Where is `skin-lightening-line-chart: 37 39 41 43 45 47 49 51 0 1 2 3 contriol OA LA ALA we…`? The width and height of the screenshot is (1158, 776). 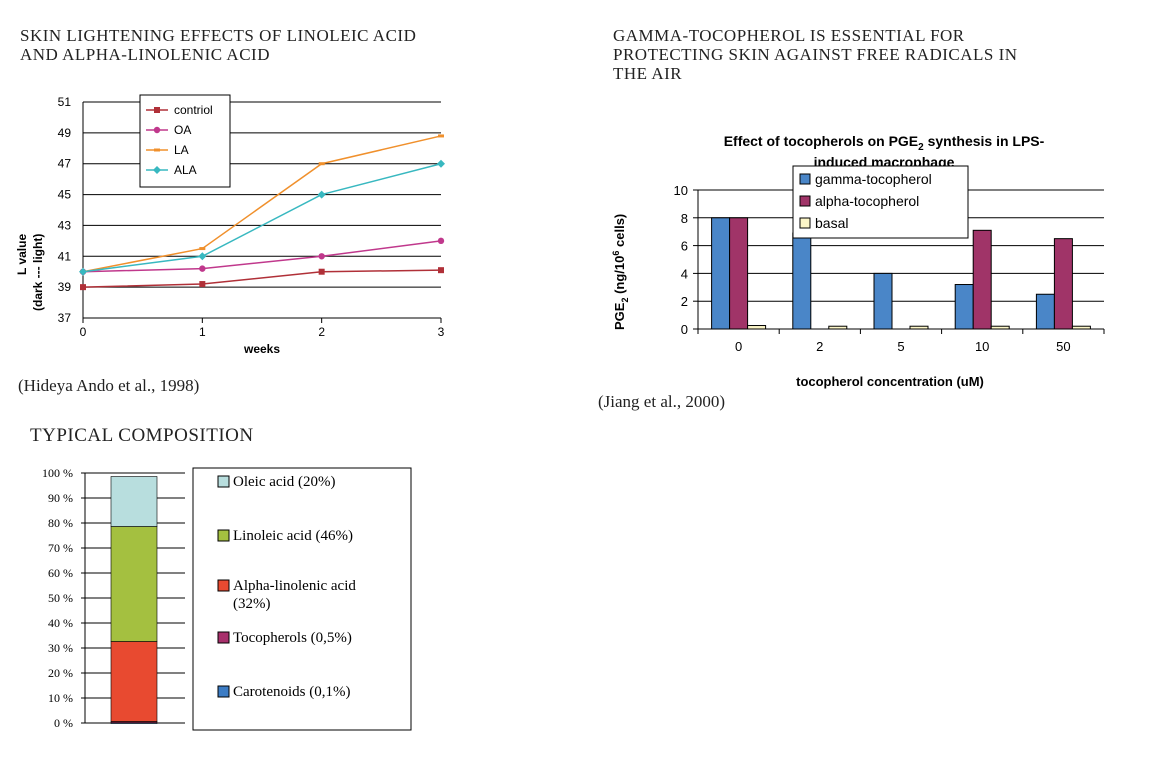
skin-lightening-line-chart: 37 39 41 43 45 47 49 51 0 1 2 3 contriol OA LA ALA we… is located at coordinates (230, 225).